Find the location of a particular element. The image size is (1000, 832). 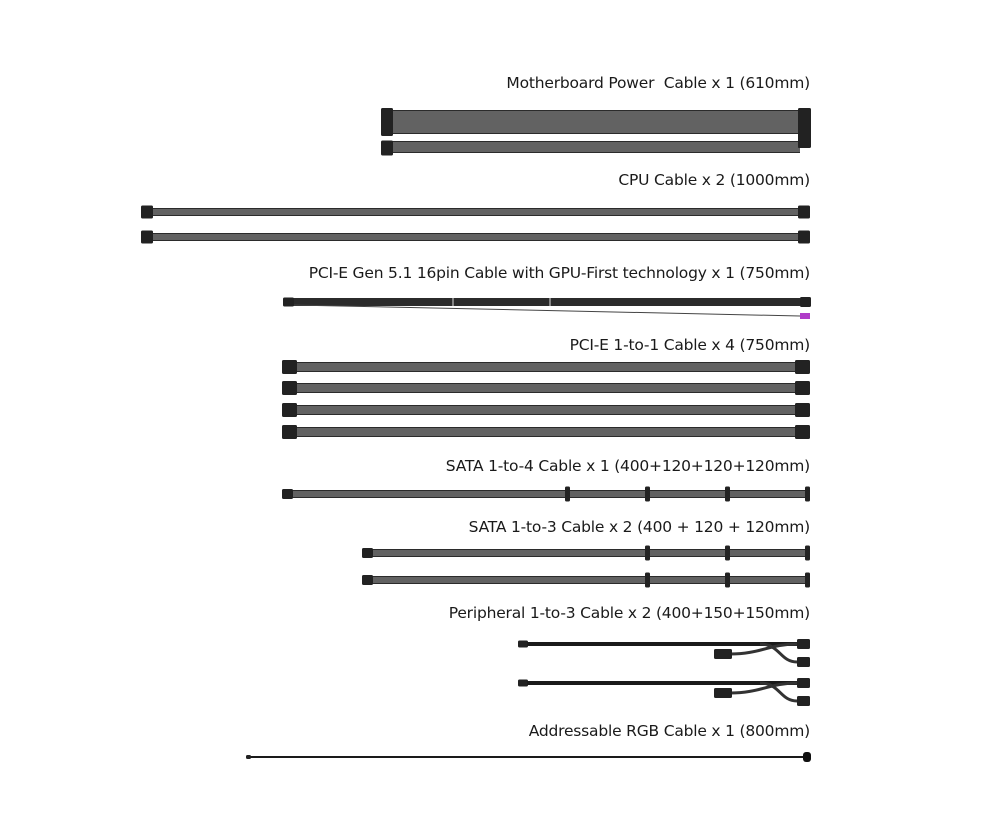

label-motherboard-power-cable: Motherboard Power Cable x 1 (610mm) is located at coordinates (658, 83).